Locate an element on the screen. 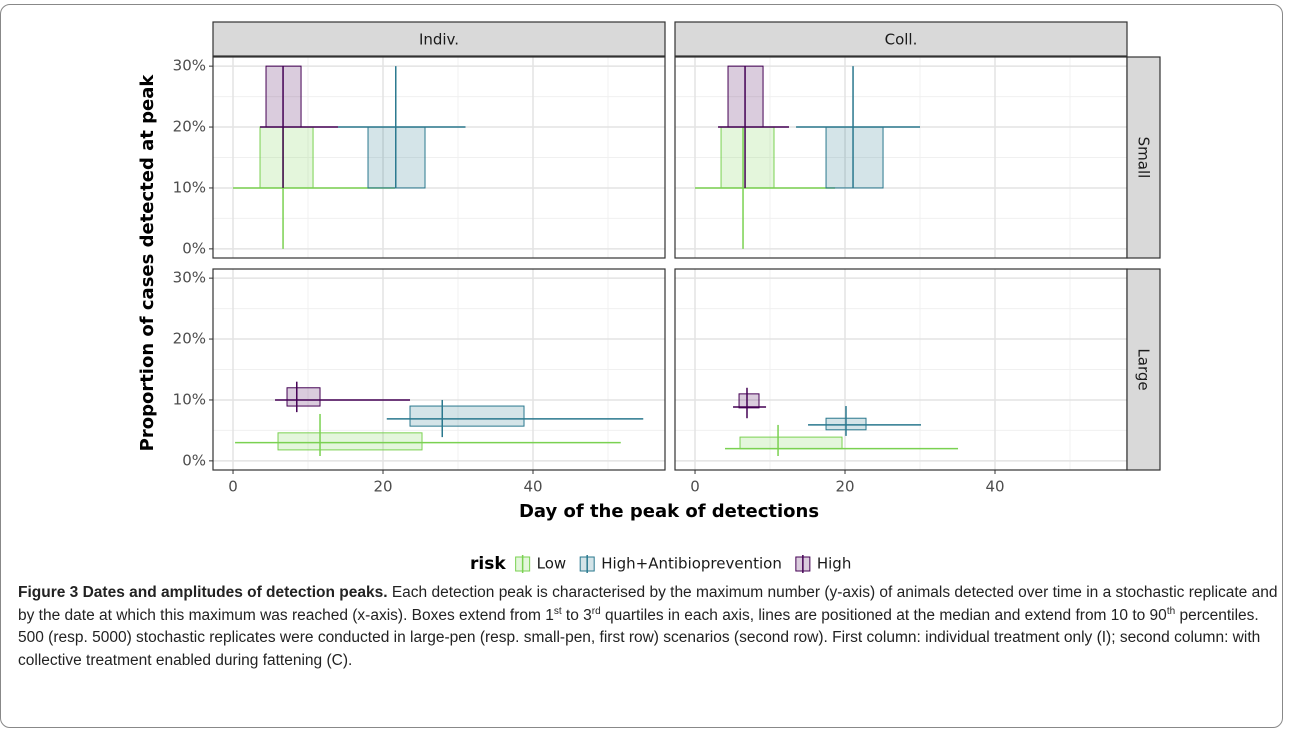  strip-label: Indiv. is located at coordinates (439, 40).